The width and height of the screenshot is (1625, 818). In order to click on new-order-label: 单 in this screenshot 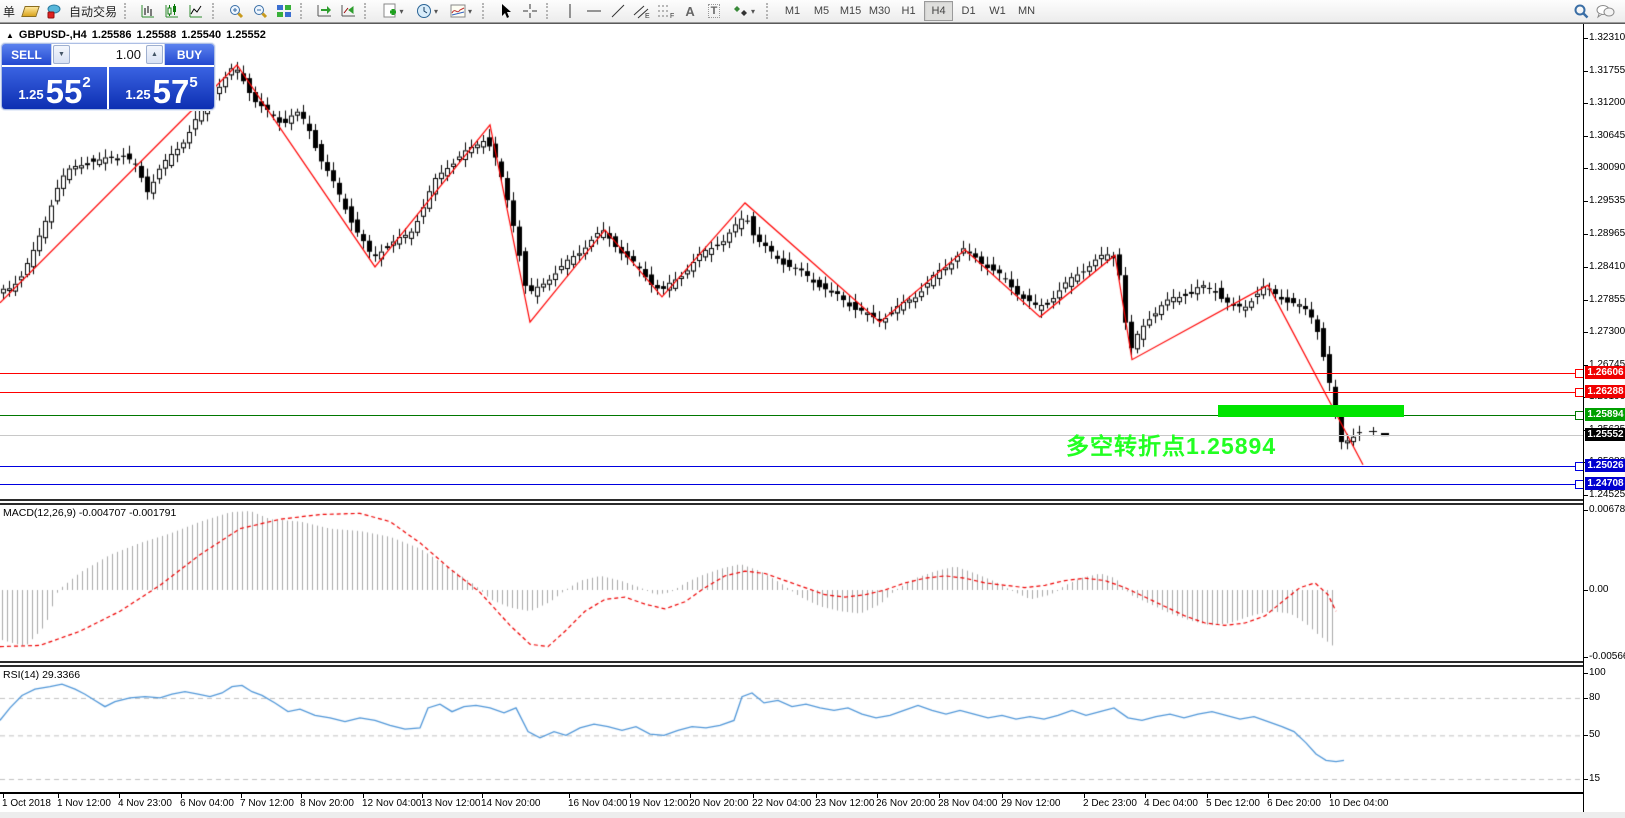, I will do `click(9, 11)`.